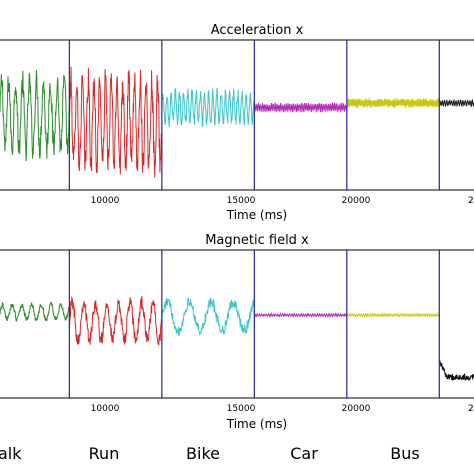 This screenshot has height=474, width=474. I want to click on mode-label-car: Car, so click(304, 453).